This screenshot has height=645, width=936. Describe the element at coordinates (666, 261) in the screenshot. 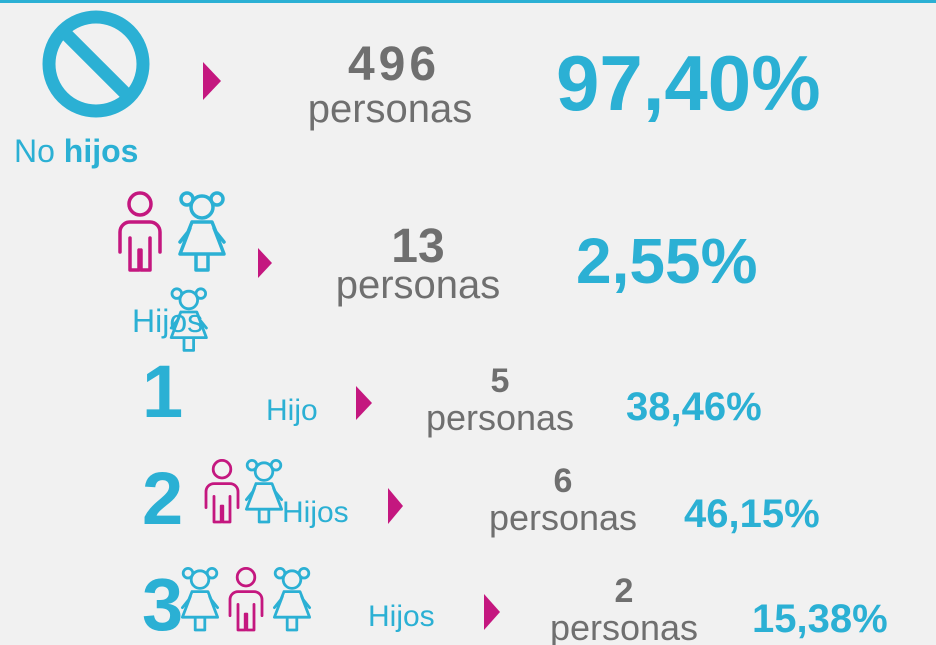

I see `percent: 2,55%` at that location.